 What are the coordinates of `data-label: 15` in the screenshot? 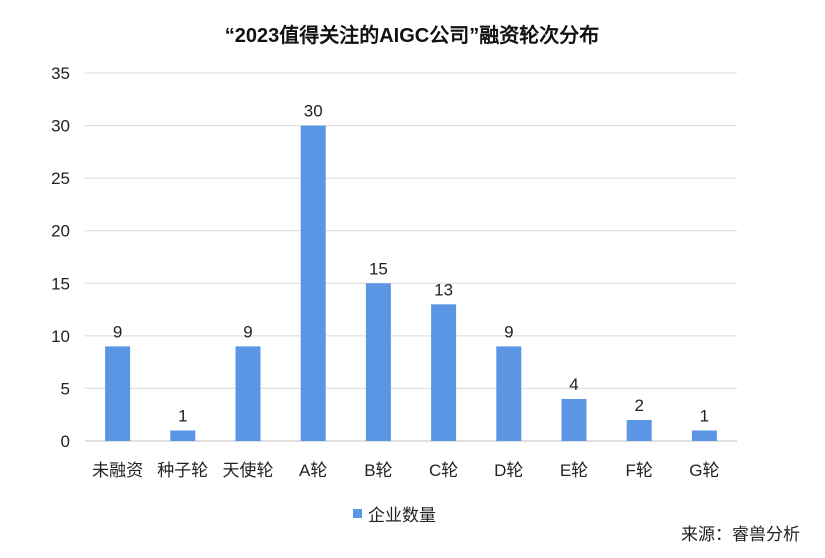 It's located at (378, 268).